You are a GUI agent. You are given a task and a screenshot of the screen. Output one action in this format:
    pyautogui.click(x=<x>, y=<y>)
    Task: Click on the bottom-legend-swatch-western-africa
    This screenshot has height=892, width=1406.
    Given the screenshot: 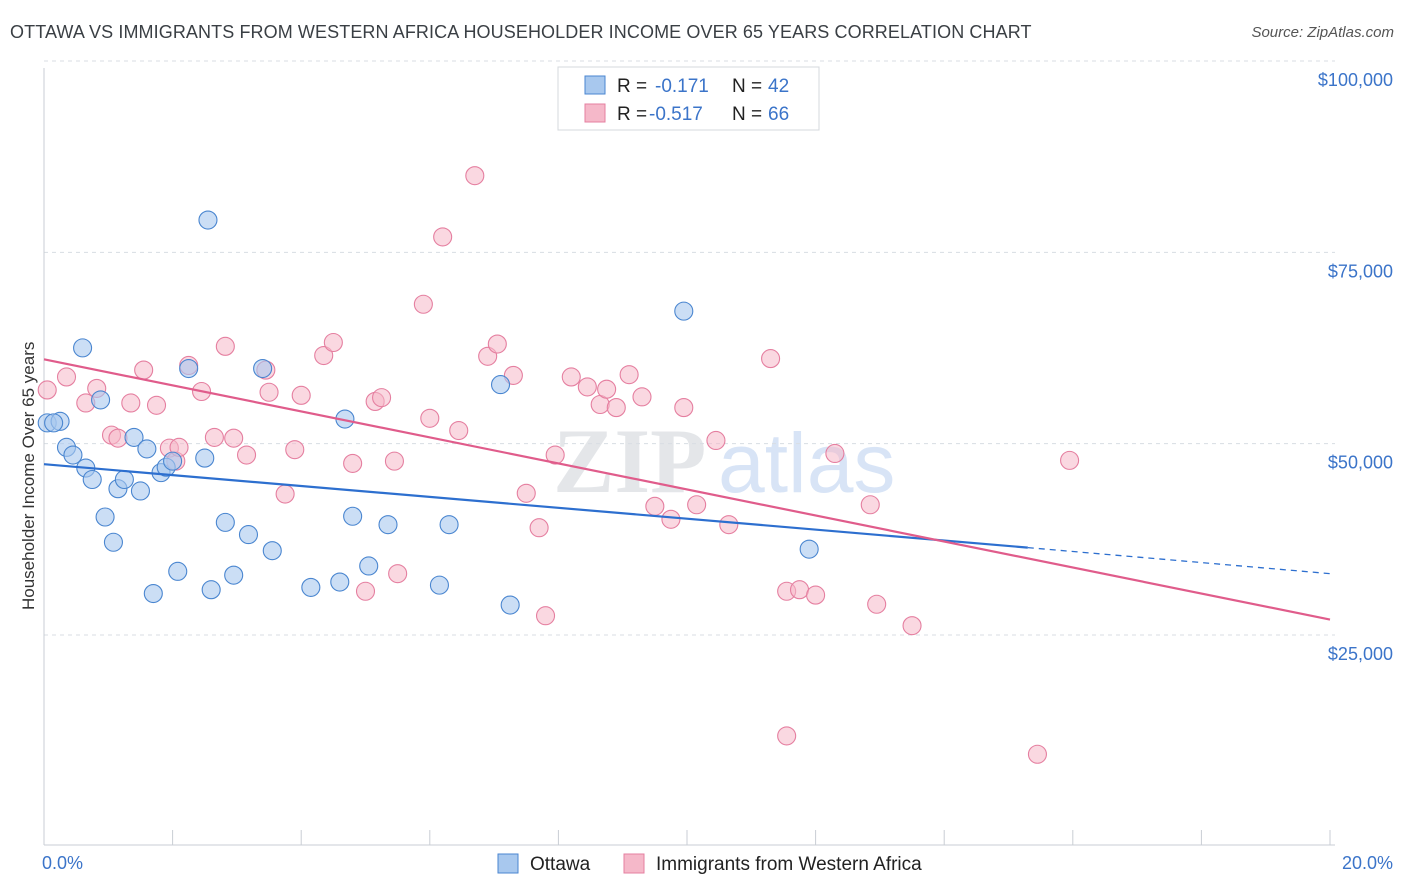 What is the action you would take?
    pyautogui.click(x=634, y=863)
    